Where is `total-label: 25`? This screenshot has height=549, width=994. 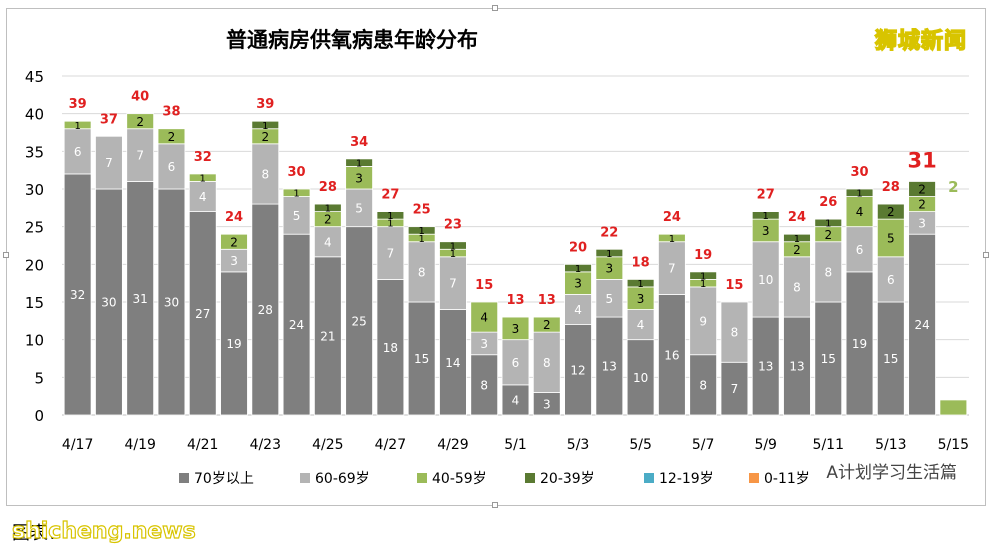
total-label: 25 is located at coordinates (422, 210).